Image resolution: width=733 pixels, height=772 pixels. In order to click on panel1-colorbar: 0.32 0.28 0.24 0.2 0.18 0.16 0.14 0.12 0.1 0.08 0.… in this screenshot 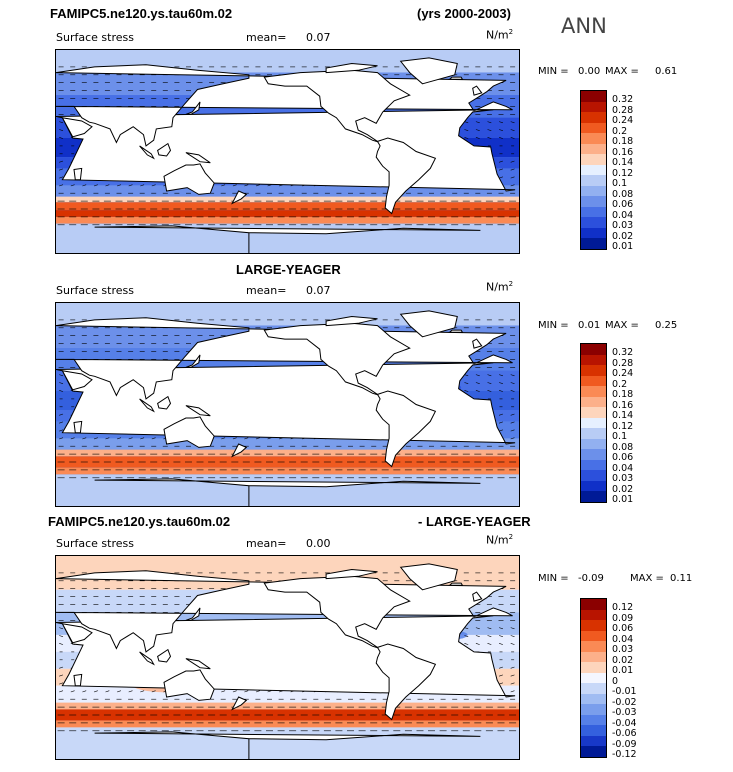, I will do `click(606, 171)`.